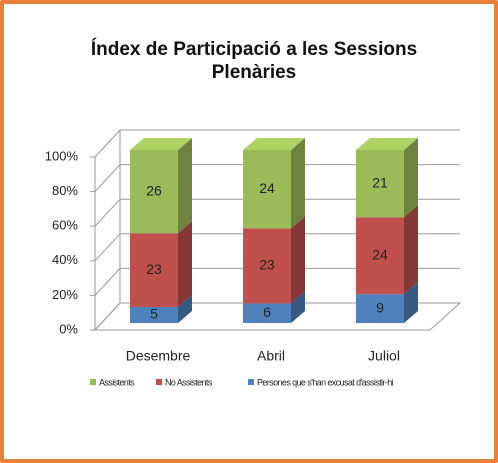 The image size is (498, 463). I want to click on y-tick-label: 40%, so click(65, 259).